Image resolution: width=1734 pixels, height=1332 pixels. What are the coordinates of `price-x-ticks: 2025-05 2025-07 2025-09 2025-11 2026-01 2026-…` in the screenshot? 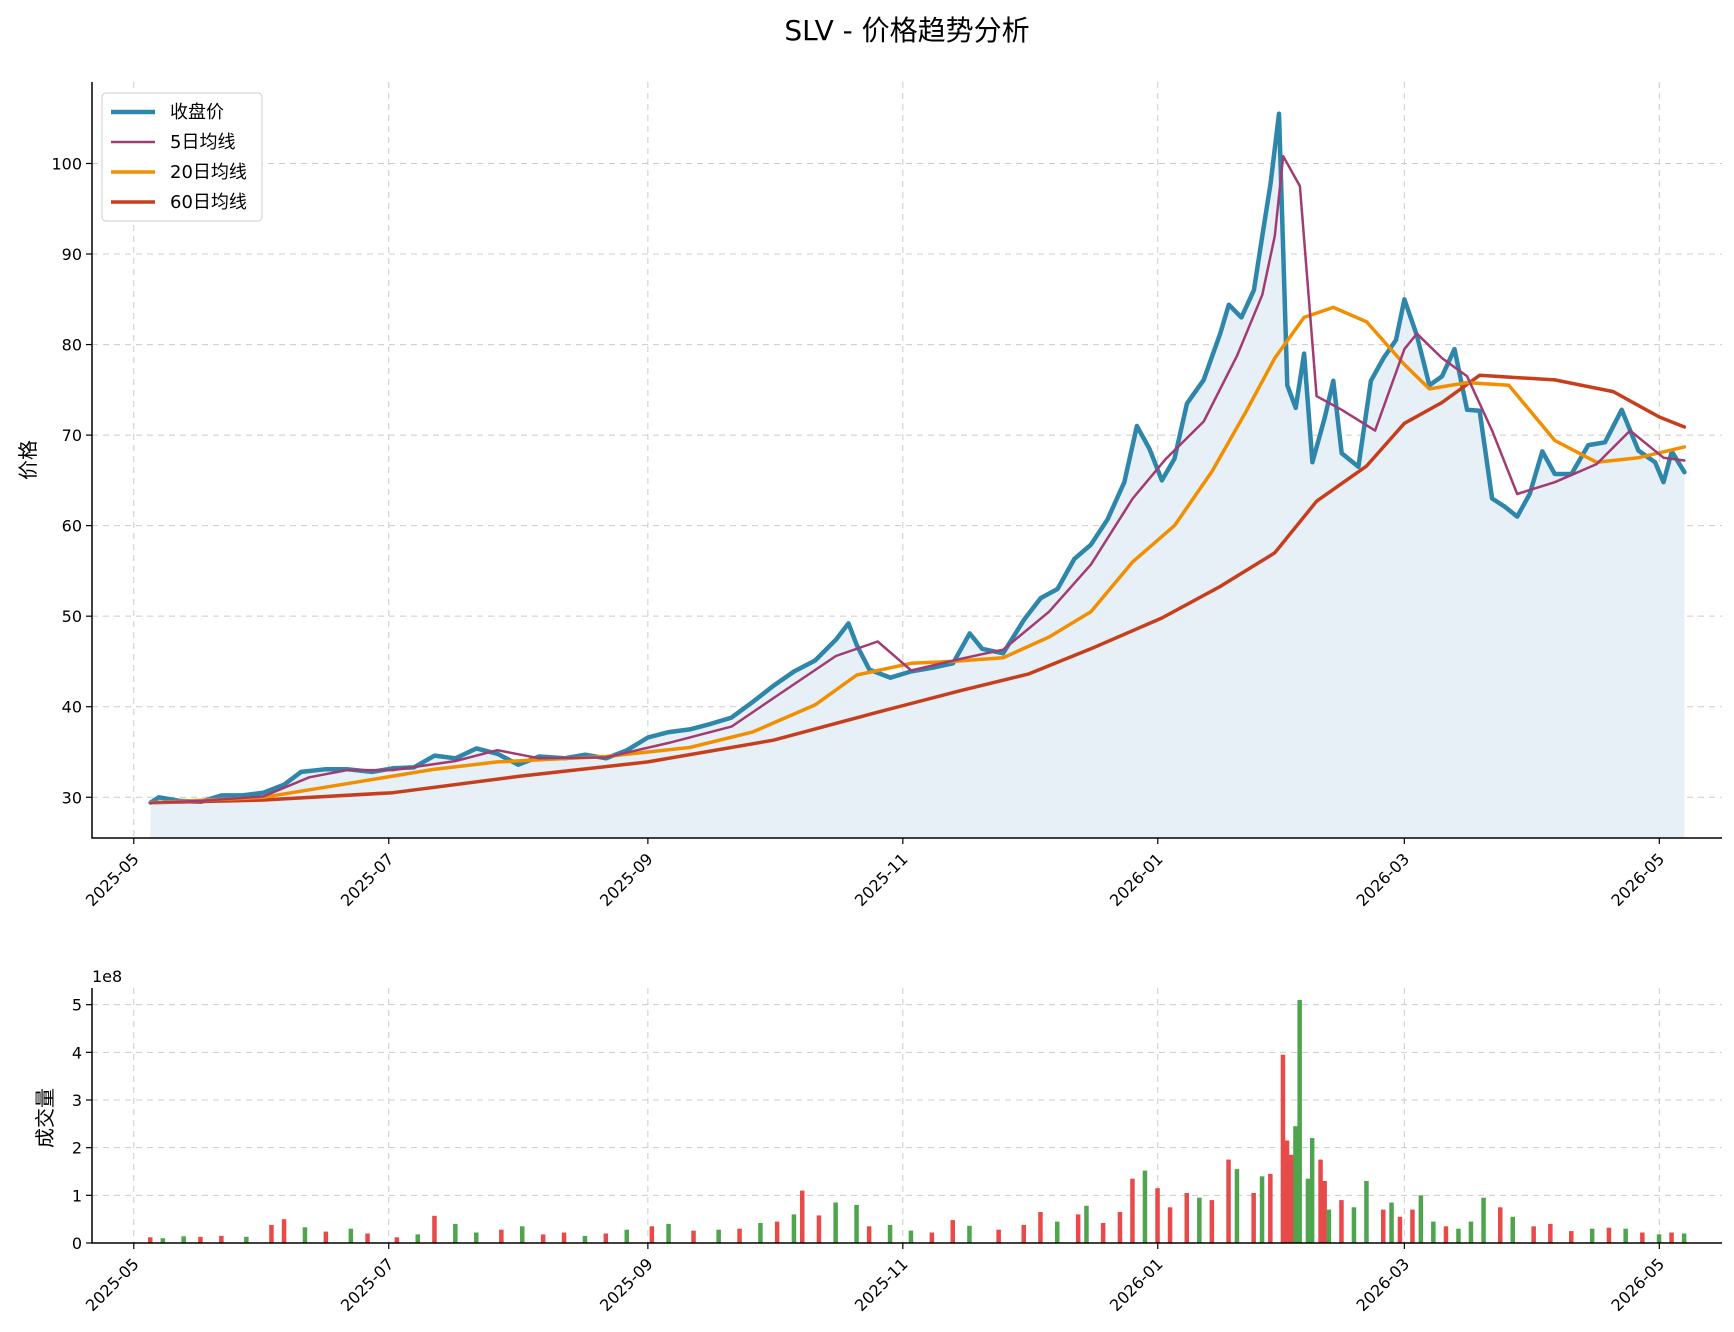 It's located at (875, 874).